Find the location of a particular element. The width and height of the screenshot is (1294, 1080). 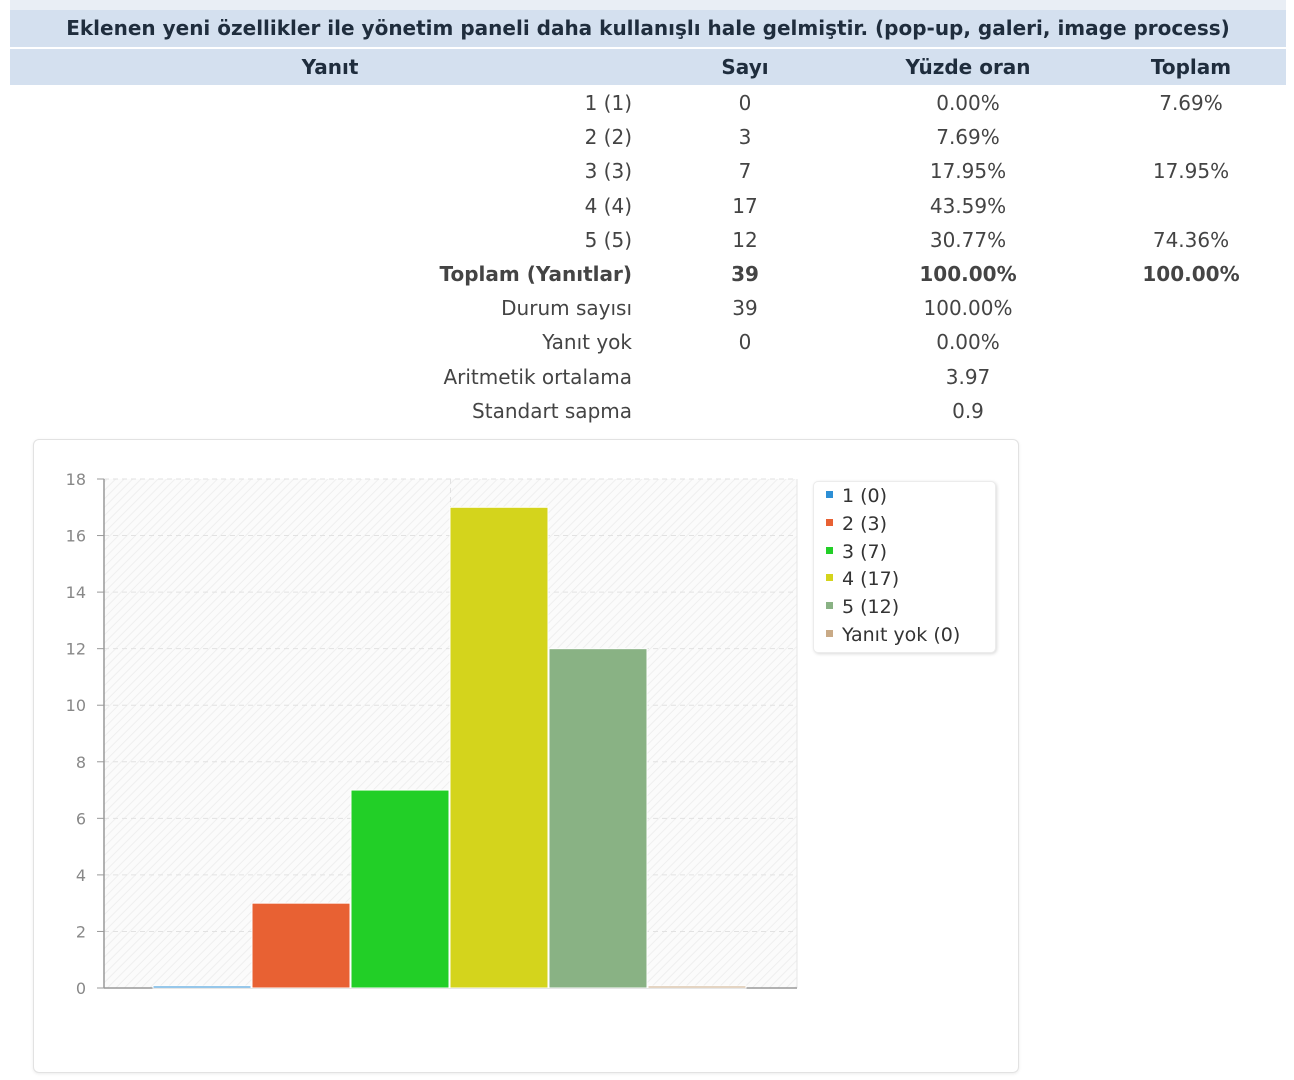

table-row: Standart sapma 0.9 is located at coordinates (648, 411).